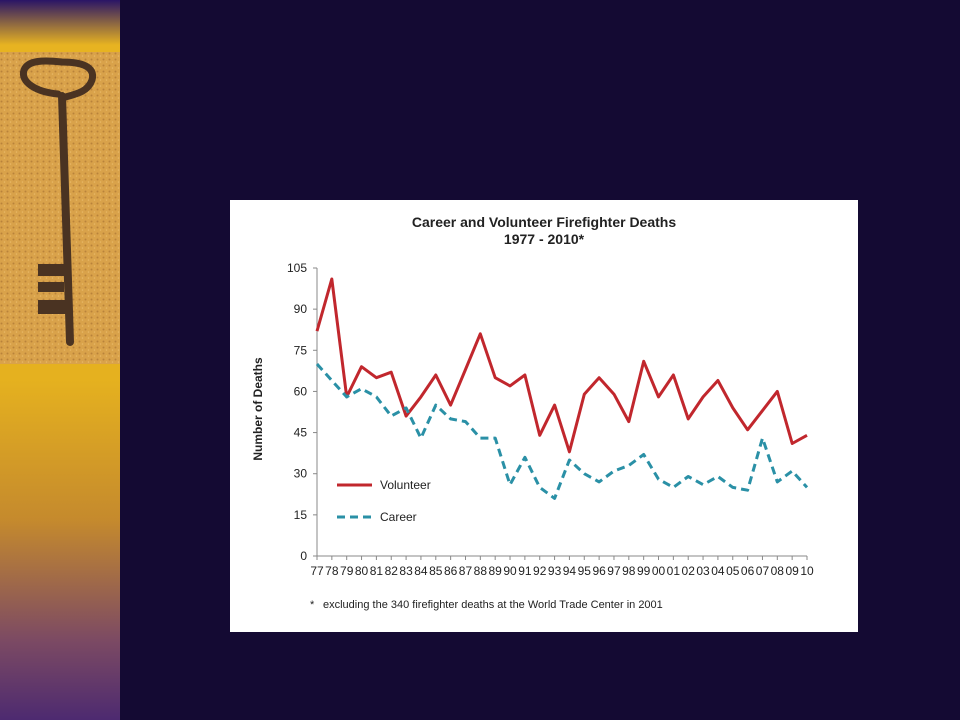 Image resolution: width=960 pixels, height=720 pixels. Describe the element at coordinates (763, 571) in the screenshot. I see `x-tick-label: 07` at that location.